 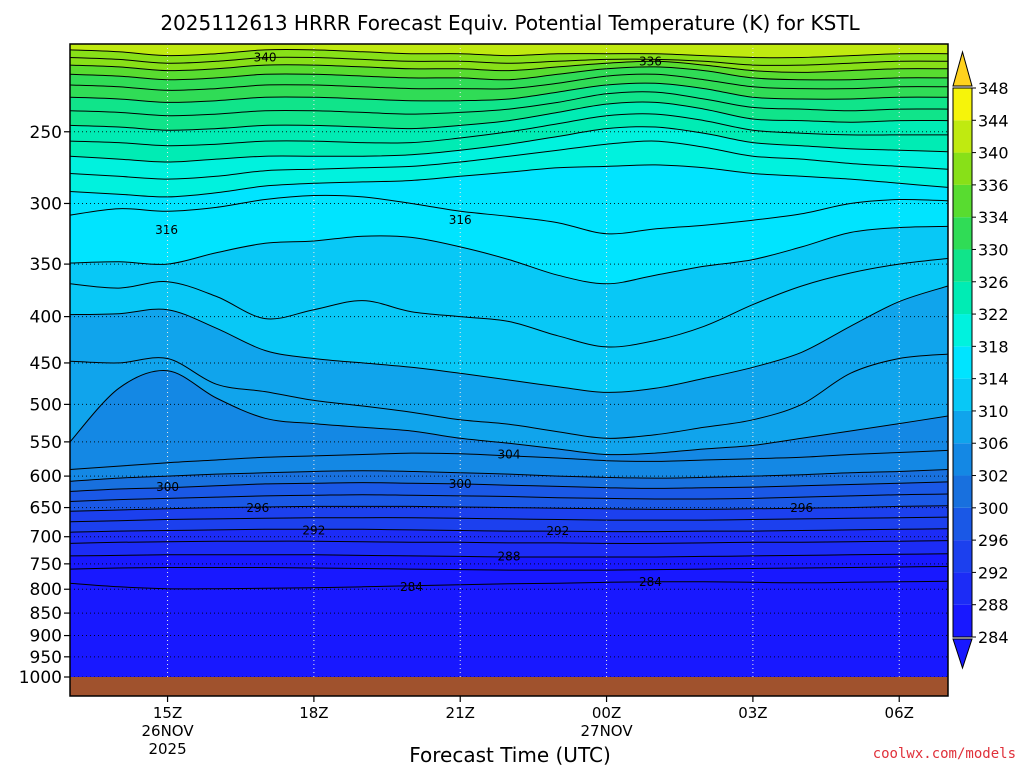 I want to click on ground, so click(x=509, y=686).